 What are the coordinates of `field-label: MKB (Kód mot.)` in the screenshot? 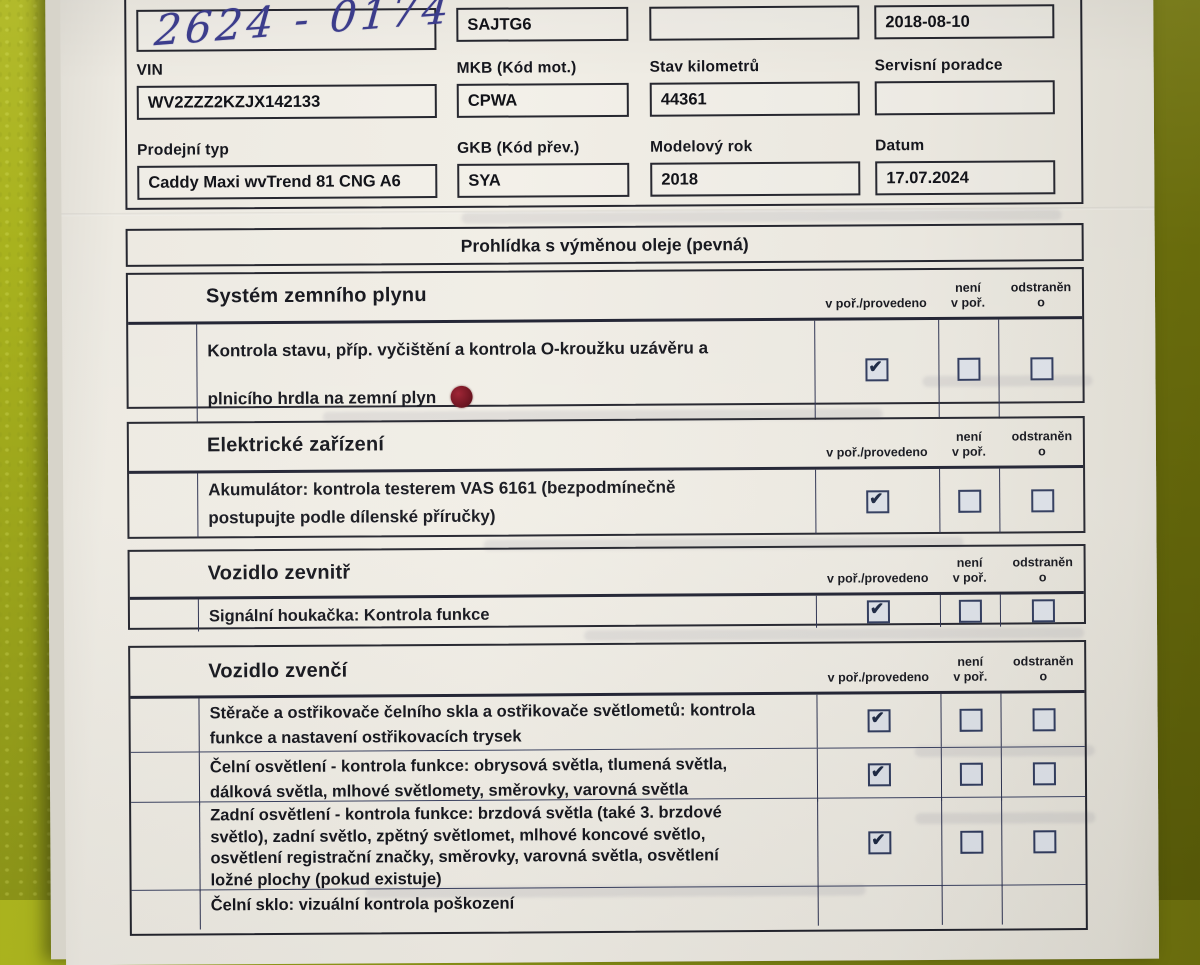 It's located at (516, 68).